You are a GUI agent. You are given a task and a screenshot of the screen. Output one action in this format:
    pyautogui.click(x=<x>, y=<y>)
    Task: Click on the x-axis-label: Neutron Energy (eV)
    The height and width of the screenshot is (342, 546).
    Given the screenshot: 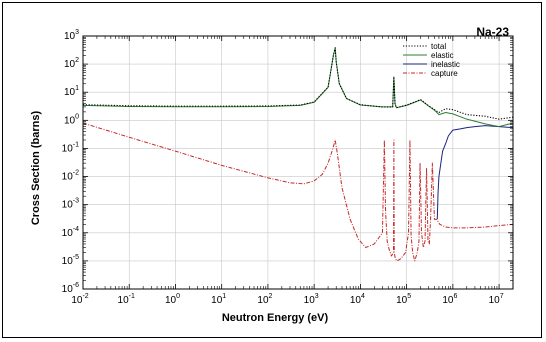 What is the action you would take?
    pyautogui.click(x=275, y=318)
    